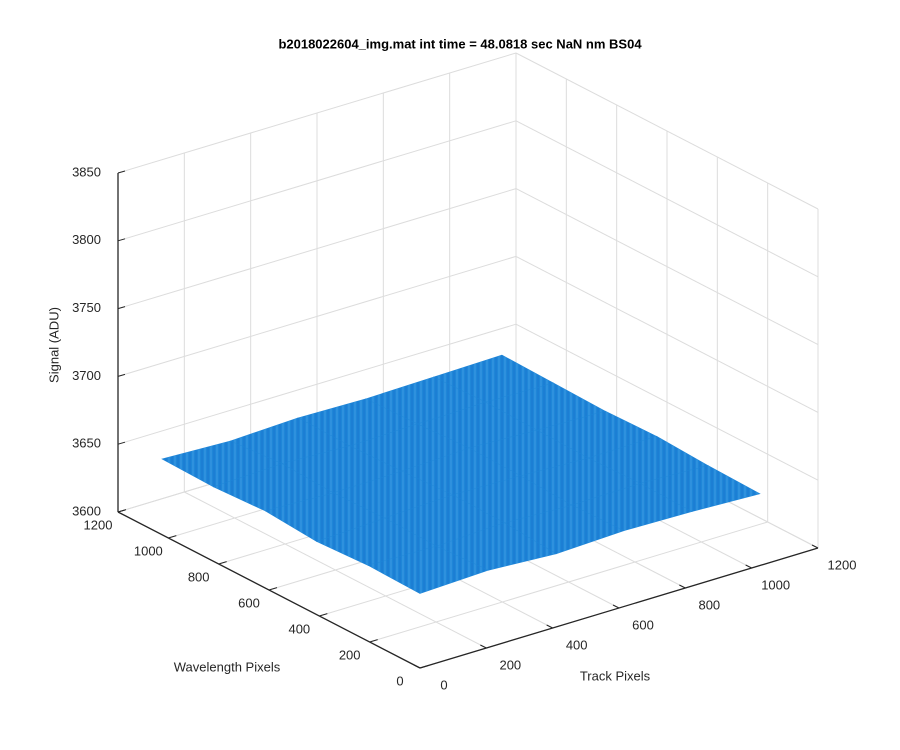 The width and height of the screenshot is (900, 750). Describe the element at coordinates (86, 510) in the screenshot. I see `z-tick-label: 3600` at that location.